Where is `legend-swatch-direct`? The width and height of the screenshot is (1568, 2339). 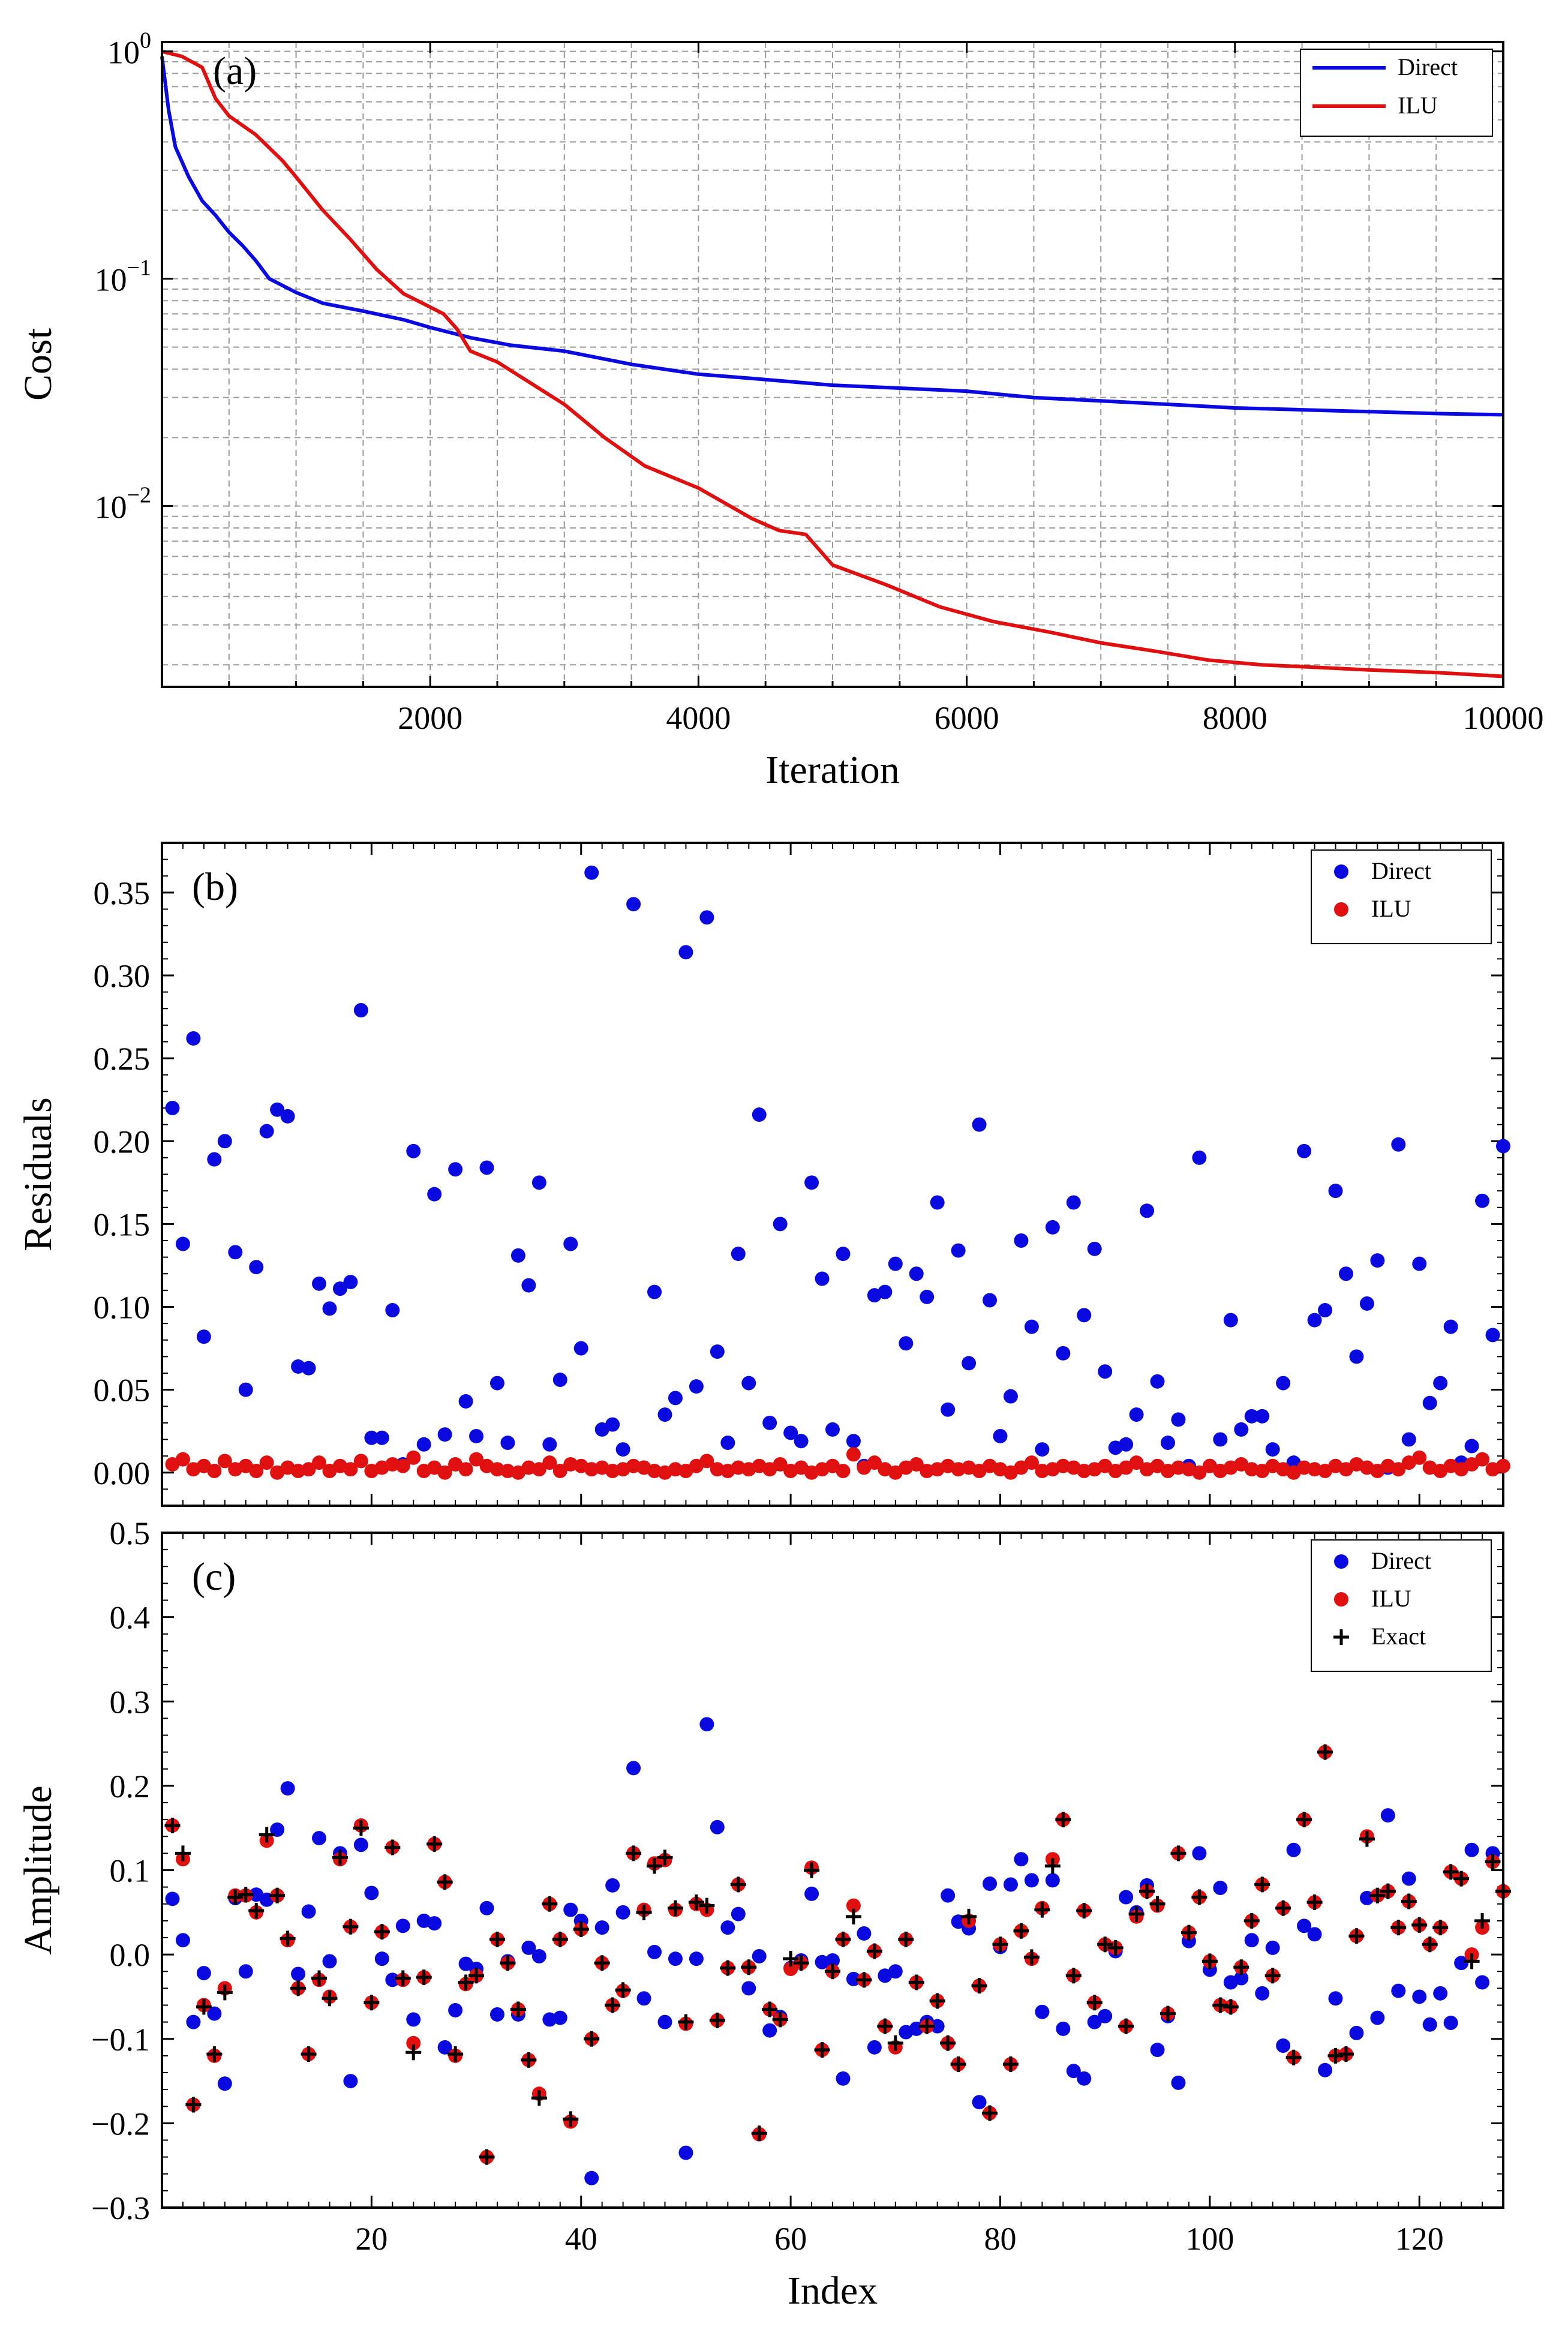
legend-swatch-direct is located at coordinates (1341, 1562).